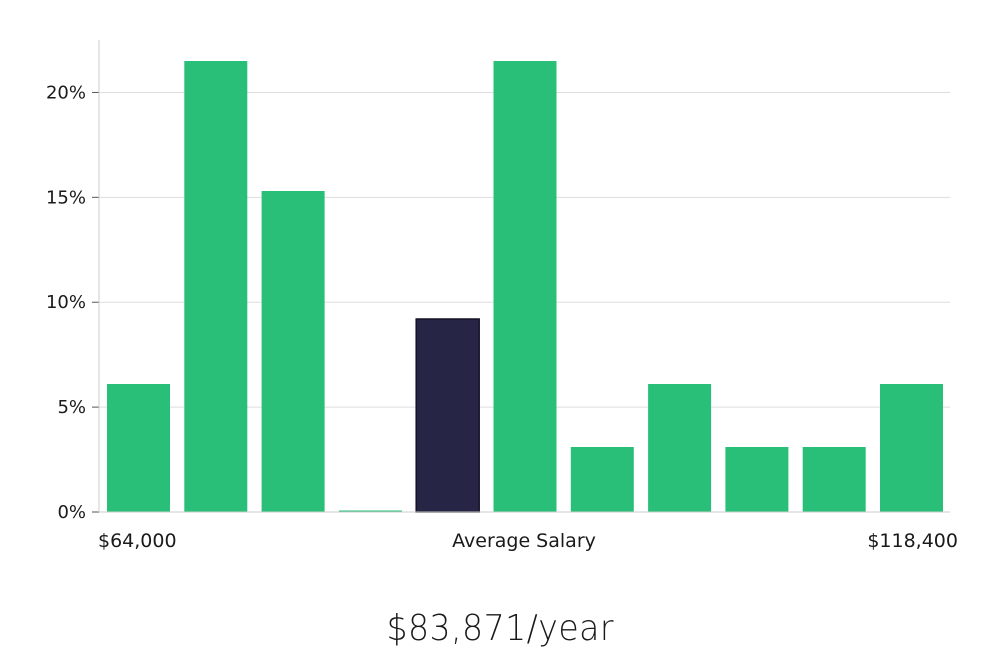 The image size is (1000, 660). What do you see at coordinates (137, 541) in the screenshot?
I see `x-label-min: $64,000` at bounding box center [137, 541].